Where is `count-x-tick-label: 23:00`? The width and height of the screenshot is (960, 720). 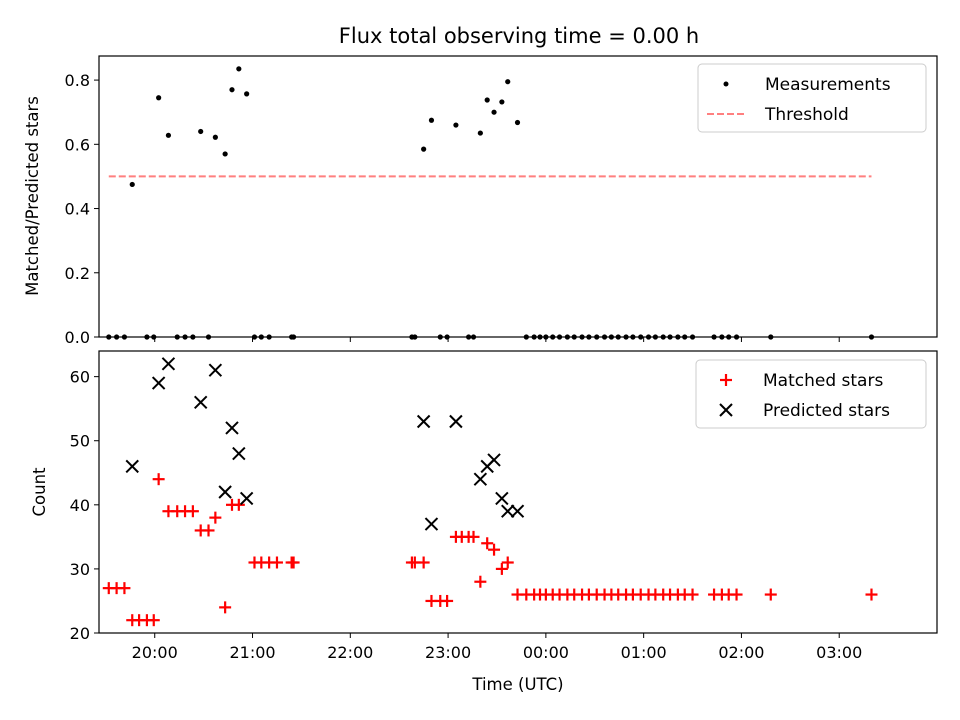 count-x-tick-label: 23:00 is located at coordinates (448, 652).